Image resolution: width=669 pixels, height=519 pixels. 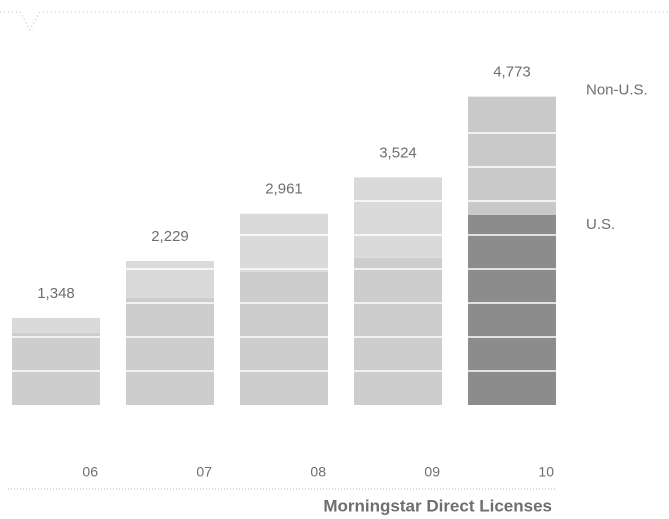 I want to click on x-tick-label: 06, so click(x=90, y=472).